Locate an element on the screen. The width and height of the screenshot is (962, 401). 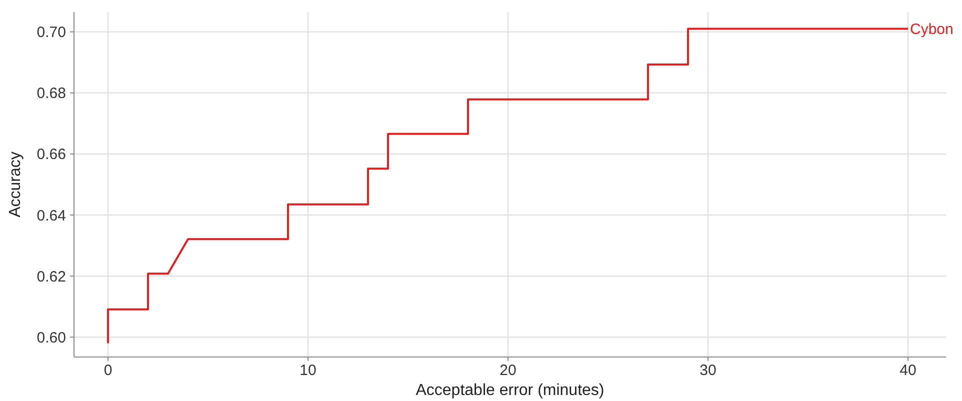
y-tick-label: 0.66 is located at coordinates (51, 155).